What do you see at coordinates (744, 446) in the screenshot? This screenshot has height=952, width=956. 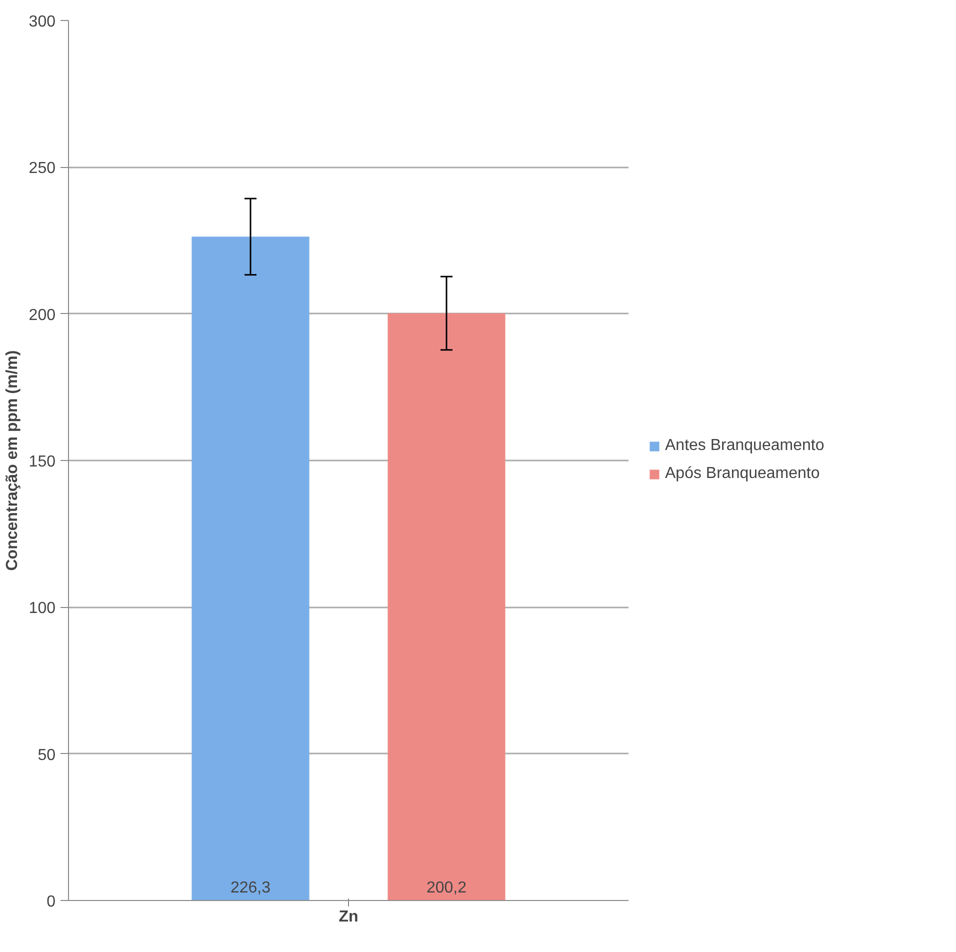 I see `legend-label: Antes Branqueamento` at bounding box center [744, 446].